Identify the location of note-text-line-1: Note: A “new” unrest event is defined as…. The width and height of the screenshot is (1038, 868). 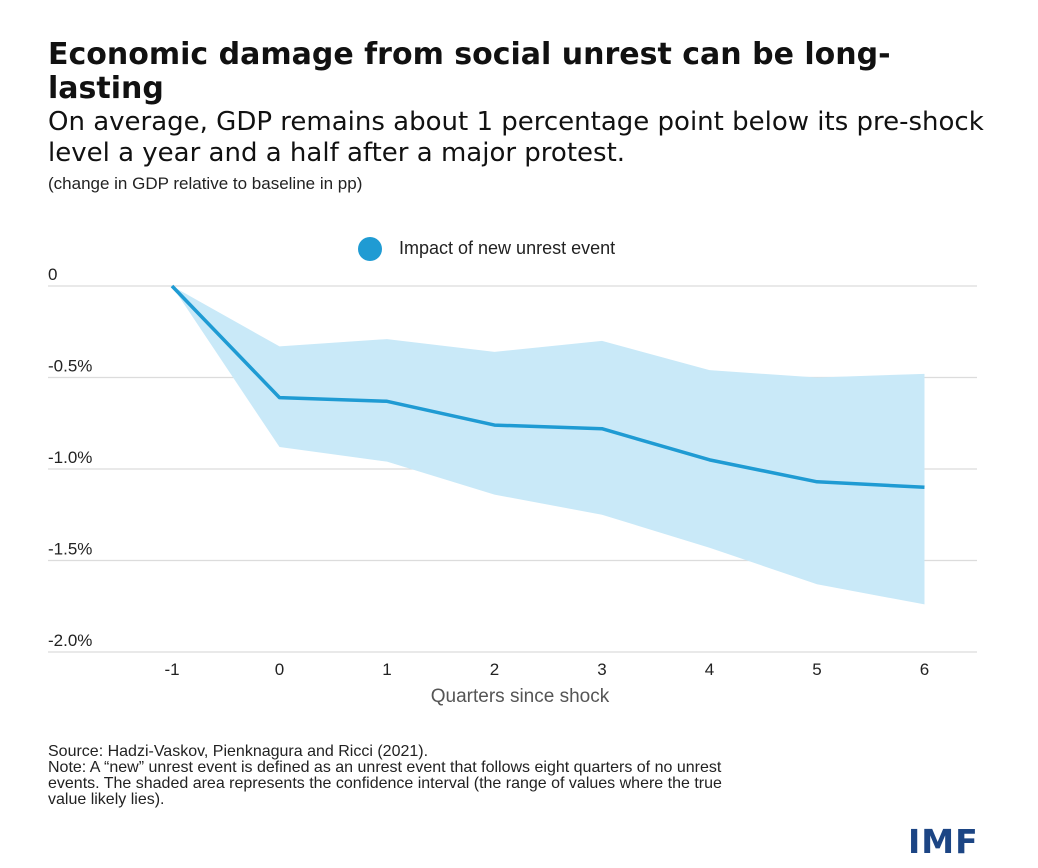
(385, 767).